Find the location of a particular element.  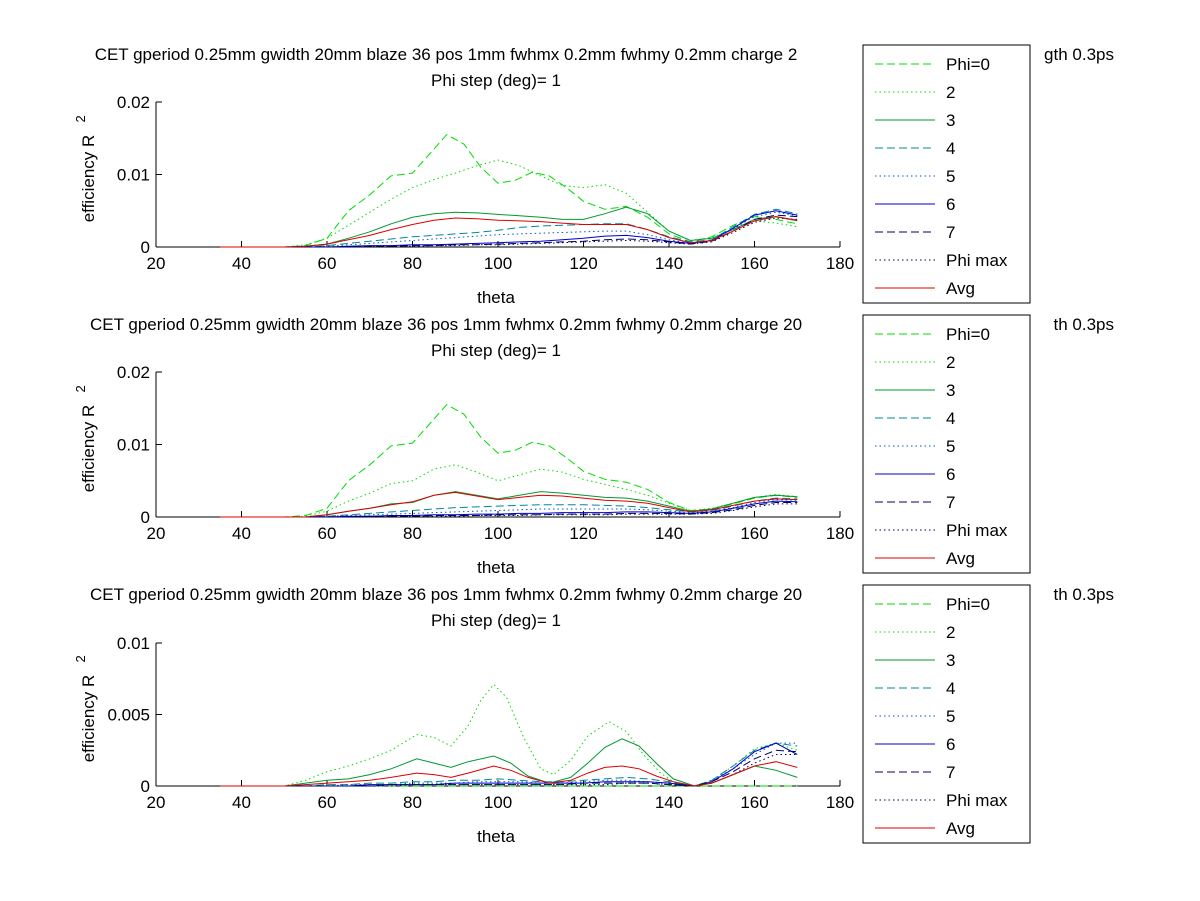

y-tick-label: 0.005 is located at coordinates (128, 715).